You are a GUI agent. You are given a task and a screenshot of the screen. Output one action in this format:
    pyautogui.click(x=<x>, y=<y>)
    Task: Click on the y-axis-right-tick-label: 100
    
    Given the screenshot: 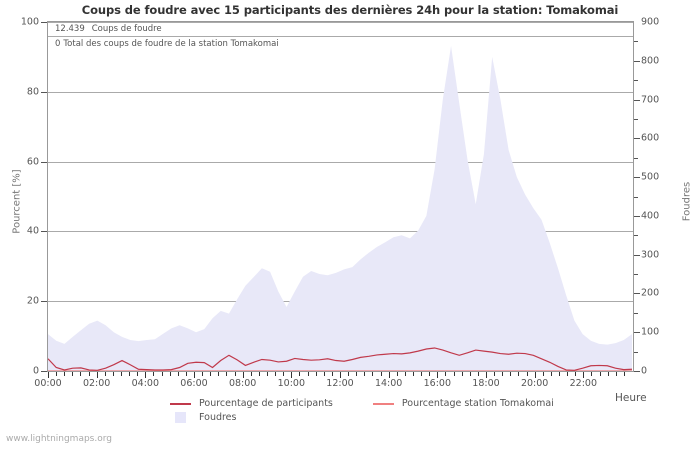 What is the action you would take?
    pyautogui.click(x=650, y=332)
    